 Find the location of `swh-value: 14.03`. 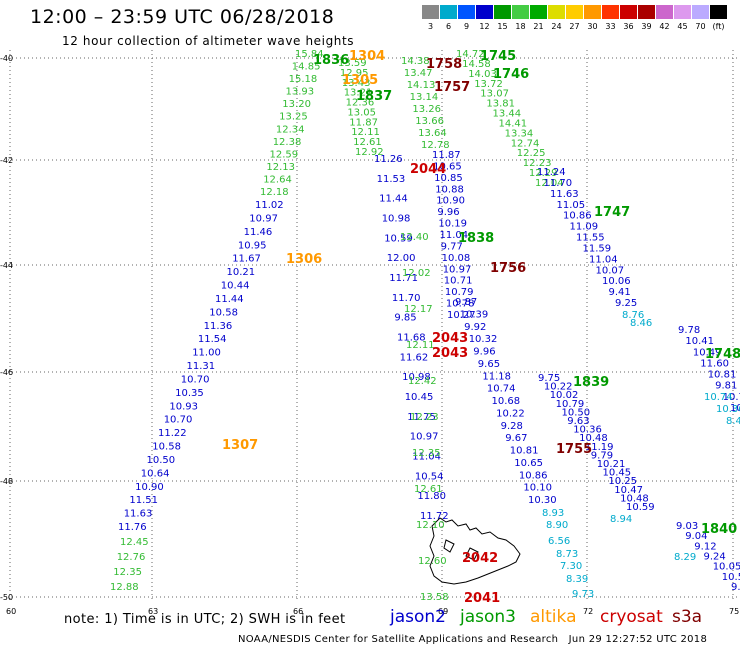

swh-value: 14.03 is located at coordinates (482, 74).